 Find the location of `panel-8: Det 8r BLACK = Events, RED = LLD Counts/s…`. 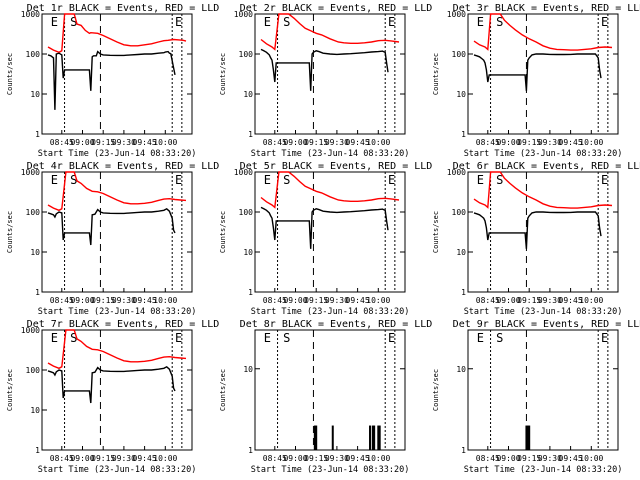

panel-8: Det 8r BLACK = Events, RED = LLD Counts/s… is located at coordinates (325, 397).